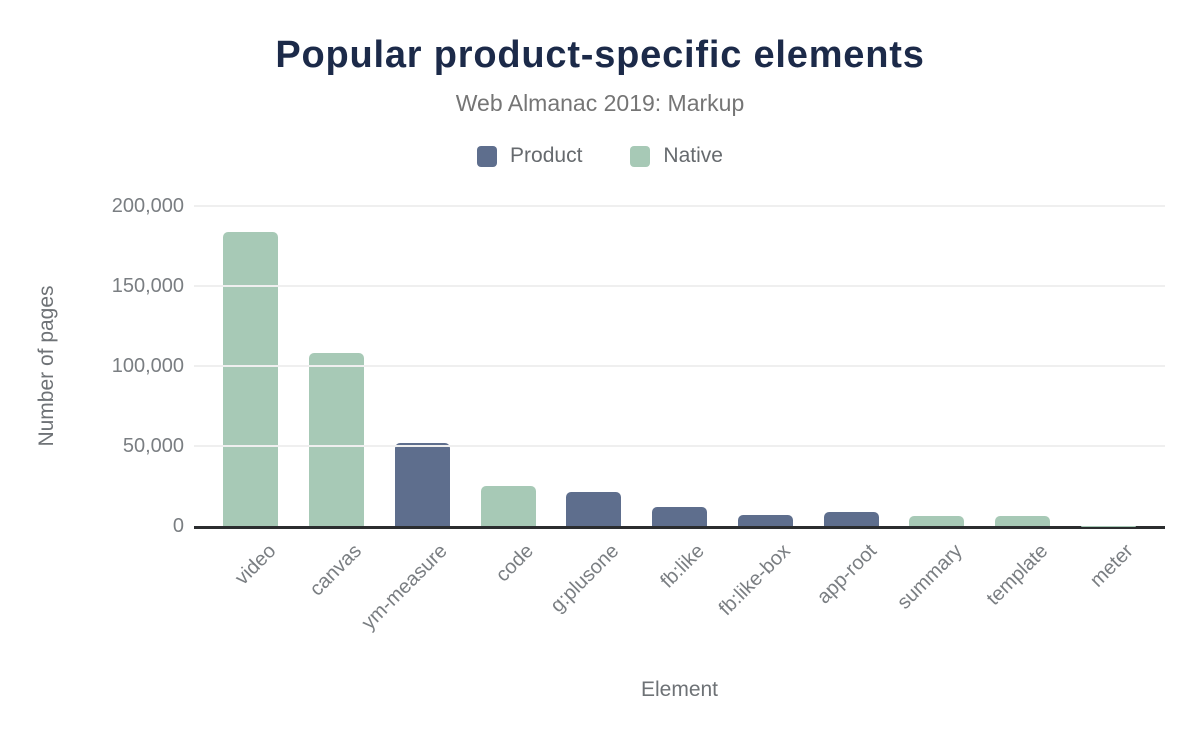 Image resolution: width=1200 pixels, height=740 pixels. Describe the element at coordinates (600, 156) in the screenshot. I see `legend: Product Native` at that location.